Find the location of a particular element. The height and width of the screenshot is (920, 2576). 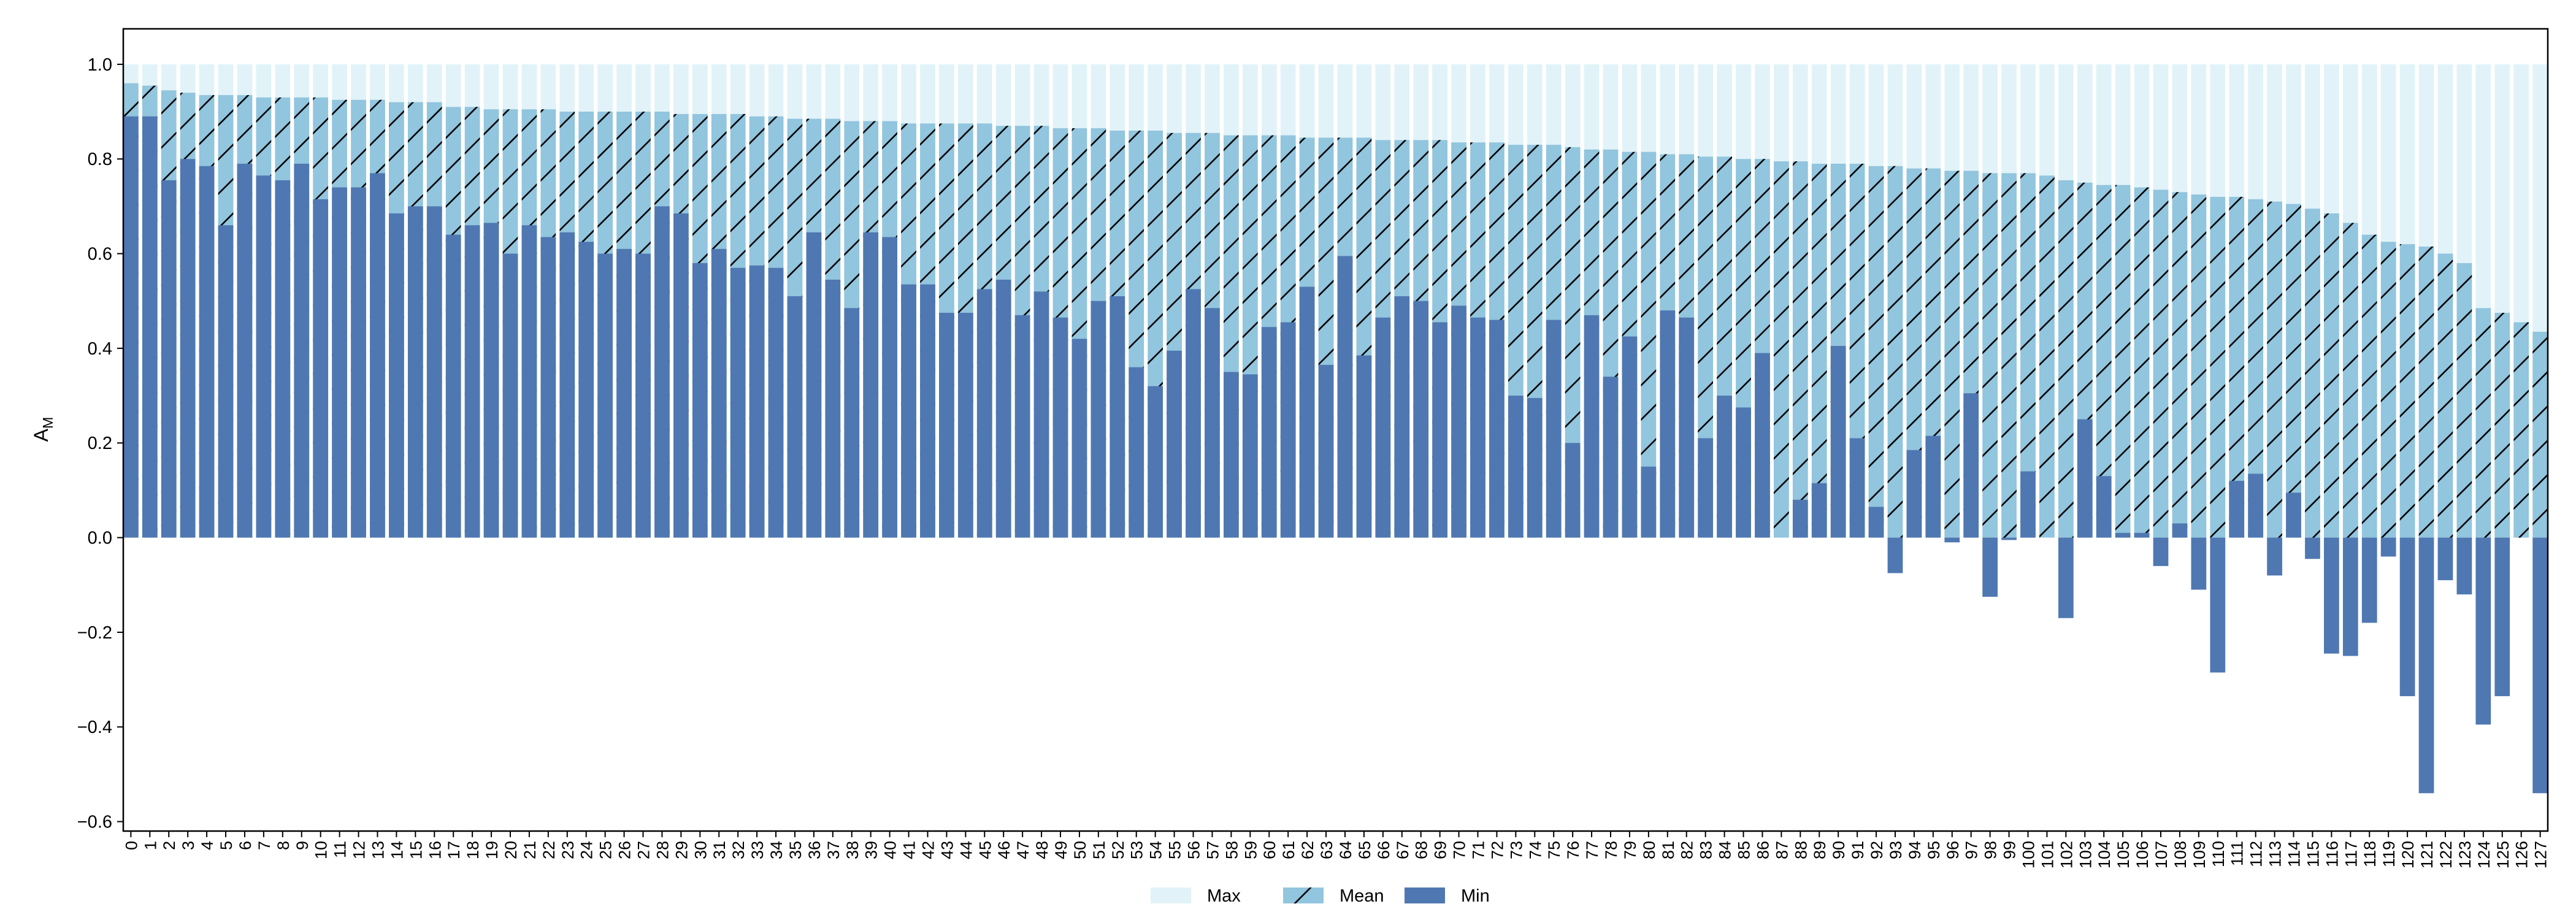

x-tick-label: 2 is located at coordinates (169, 845).